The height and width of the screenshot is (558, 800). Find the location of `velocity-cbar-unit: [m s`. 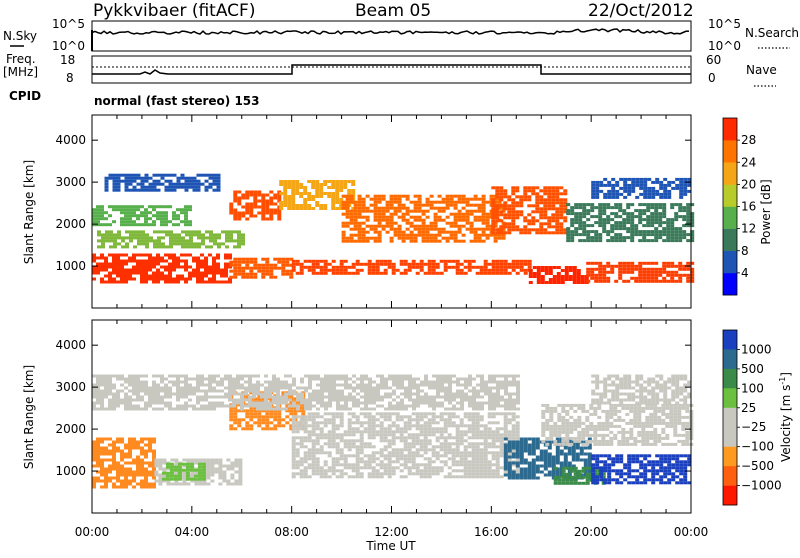

velocity-cbar-unit: [m s is located at coordinates (786, 398).